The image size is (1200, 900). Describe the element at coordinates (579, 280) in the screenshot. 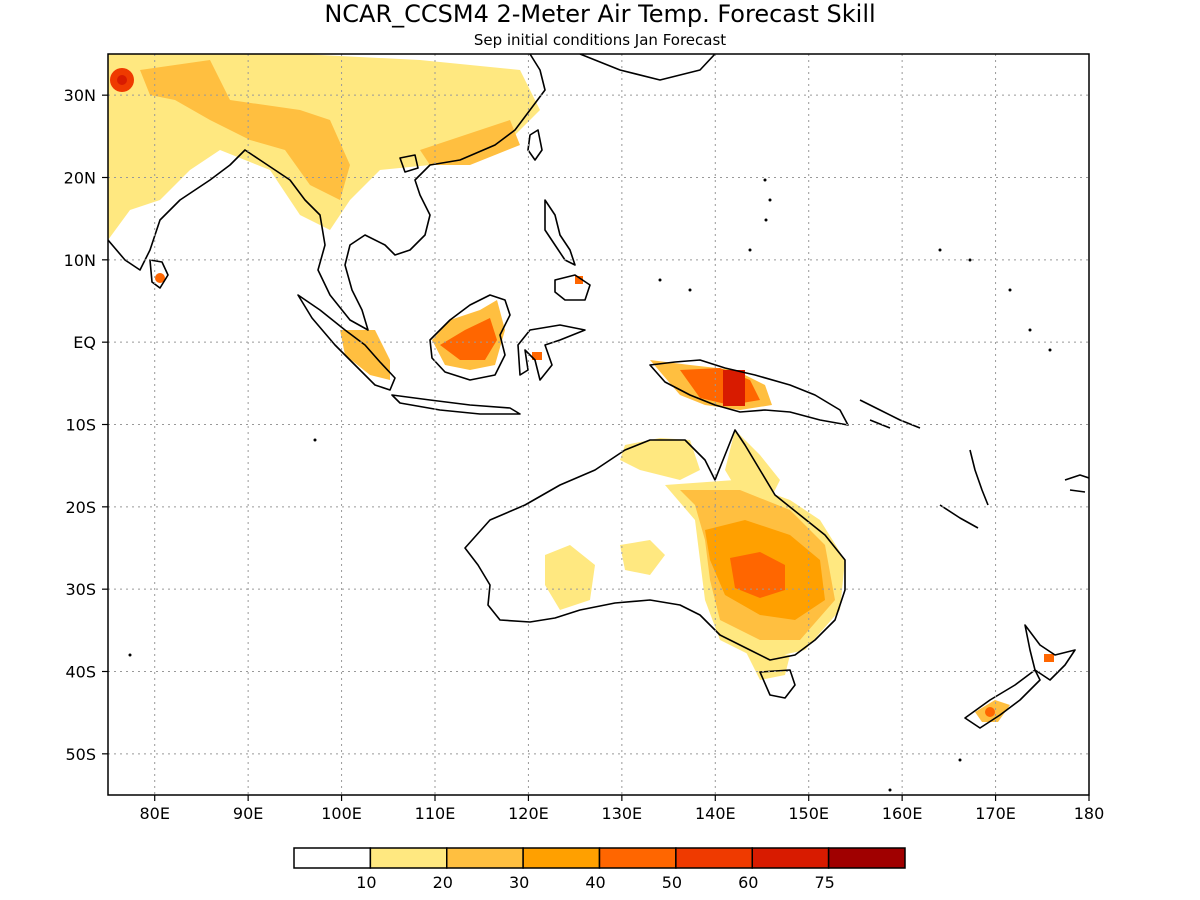

I see `skill-spot-philippines` at that location.